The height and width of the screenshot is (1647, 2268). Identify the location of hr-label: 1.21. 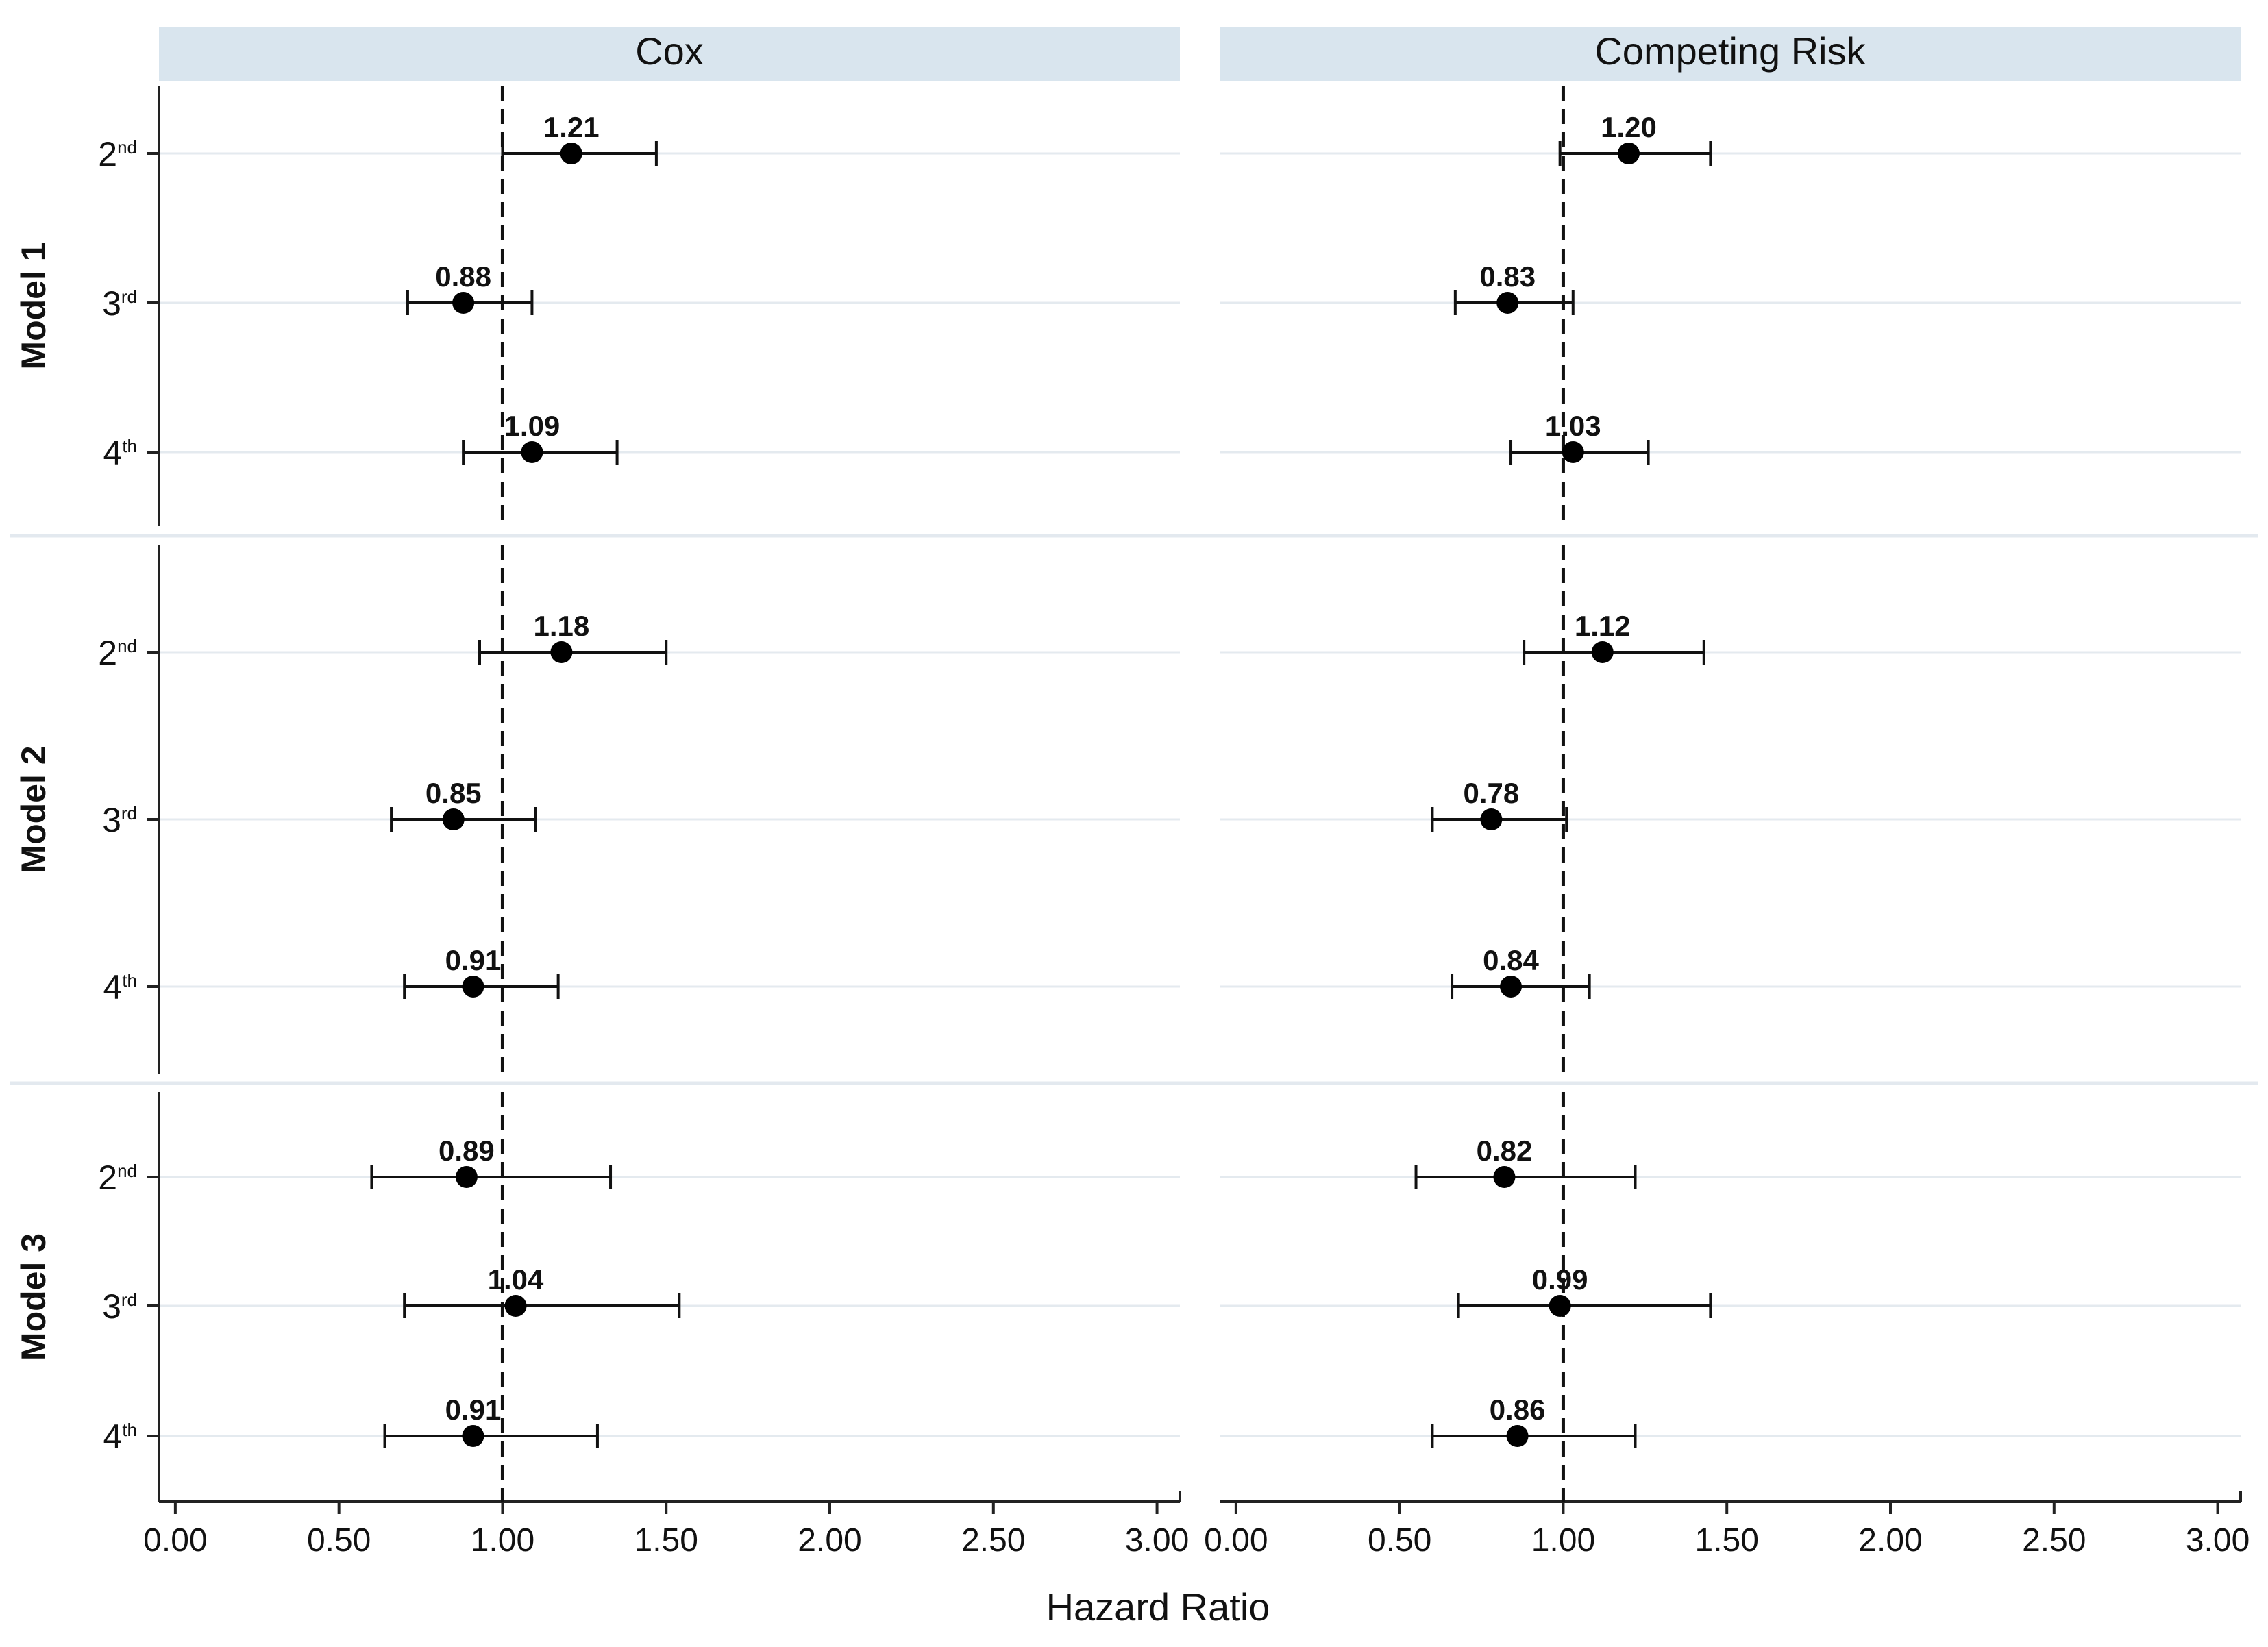
(571, 127).